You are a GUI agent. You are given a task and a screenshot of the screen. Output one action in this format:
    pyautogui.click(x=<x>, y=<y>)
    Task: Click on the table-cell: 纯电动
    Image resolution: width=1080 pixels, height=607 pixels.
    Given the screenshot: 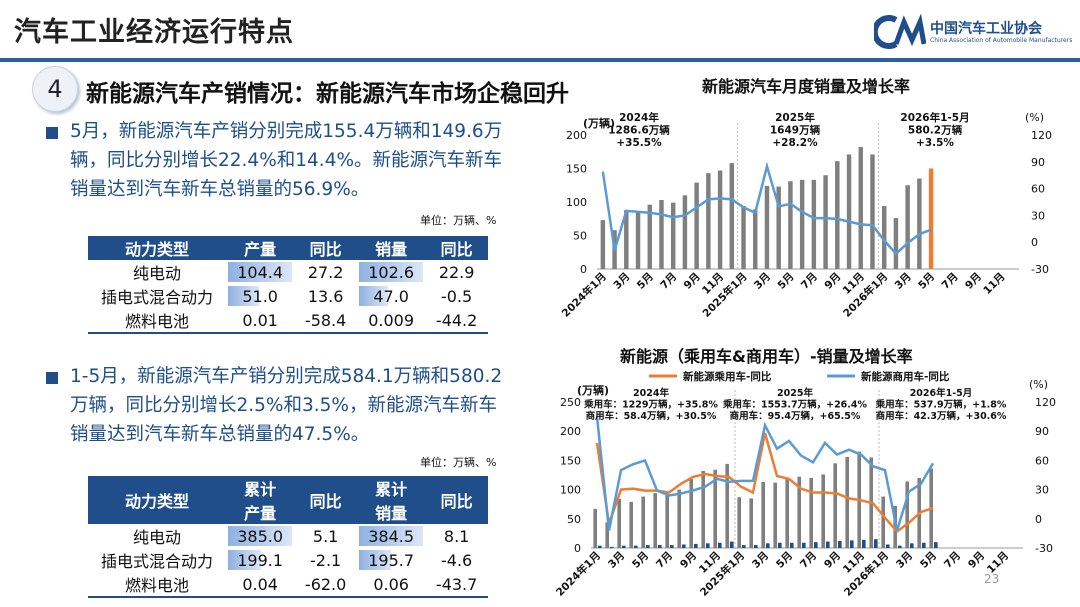 What is the action you would take?
    pyautogui.click(x=156, y=273)
    